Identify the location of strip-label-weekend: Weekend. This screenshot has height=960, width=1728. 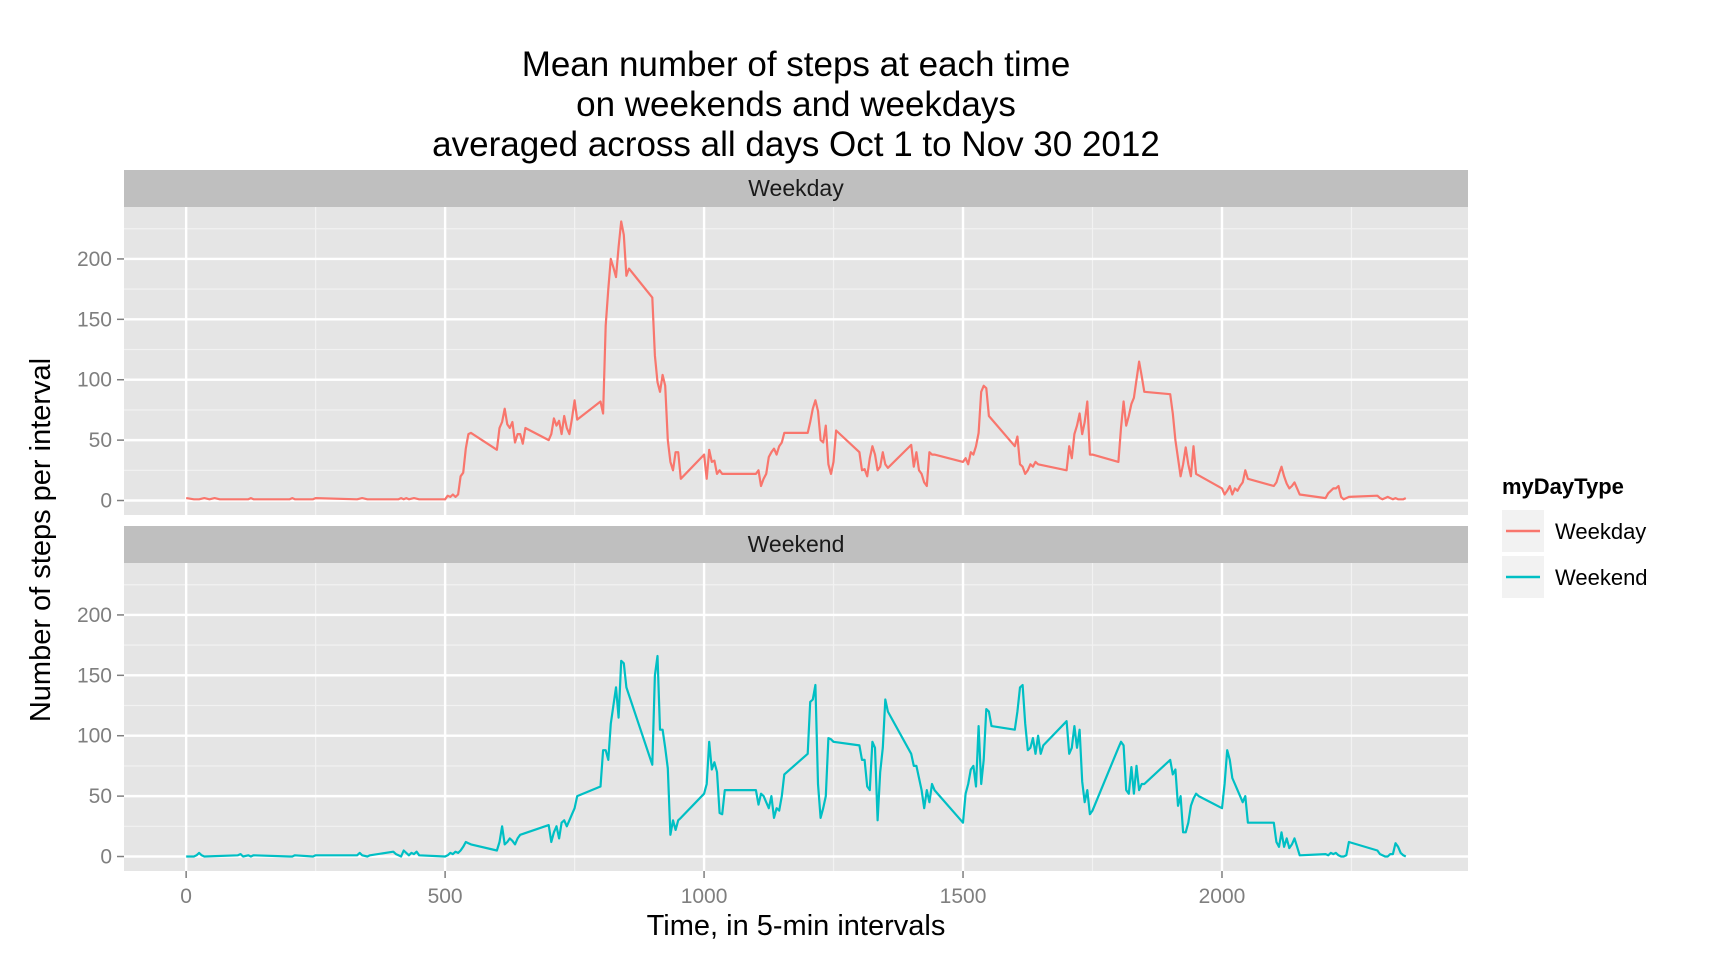
(796, 544).